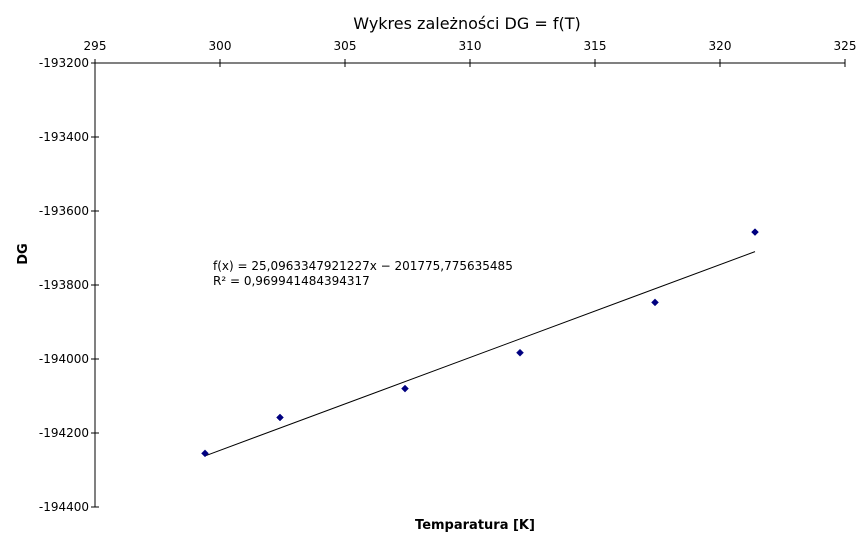 This screenshot has width=866, height=548. Describe the element at coordinates (64, 211) in the screenshot. I see `y-tick-label: -193600` at that location.